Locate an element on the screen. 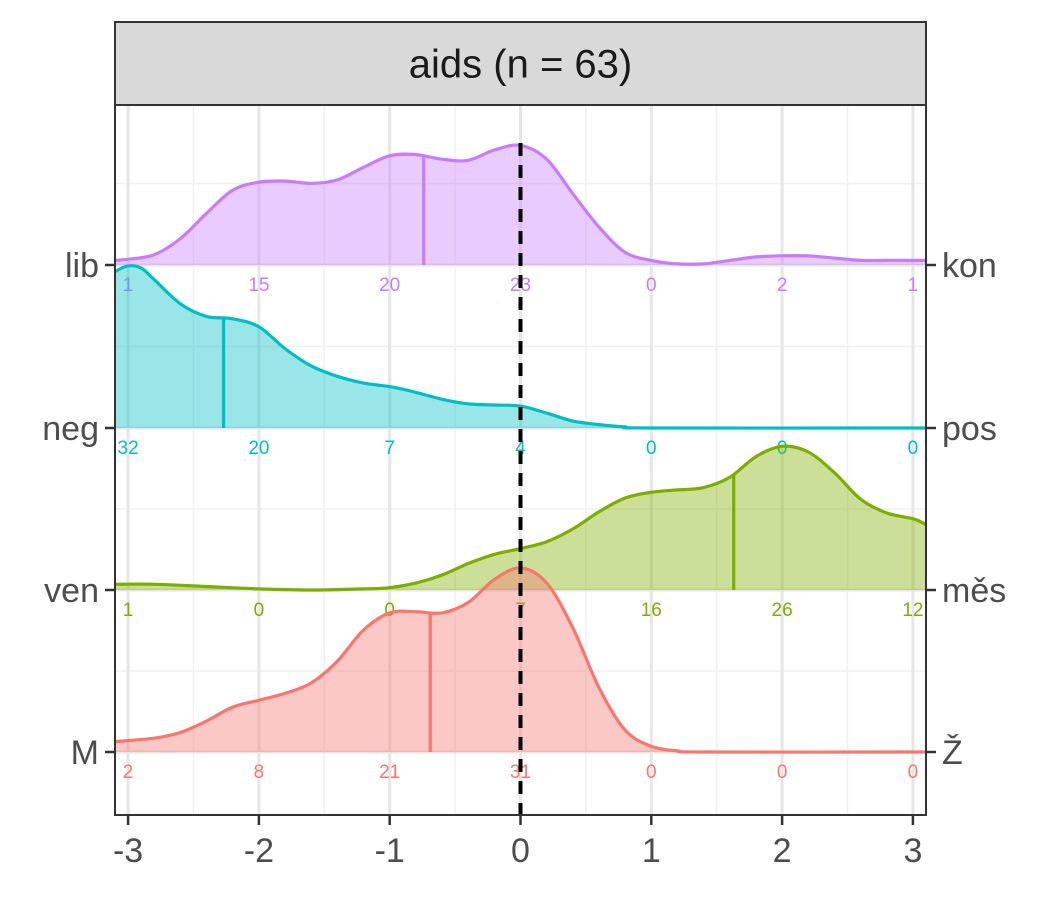  y-label-left: neg is located at coordinates (70, 429).